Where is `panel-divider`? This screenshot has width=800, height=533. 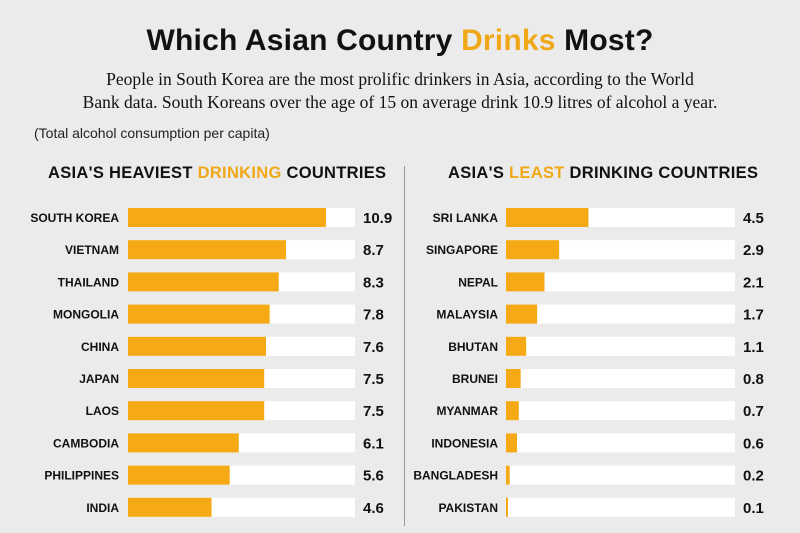 panel-divider is located at coordinates (404, 346).